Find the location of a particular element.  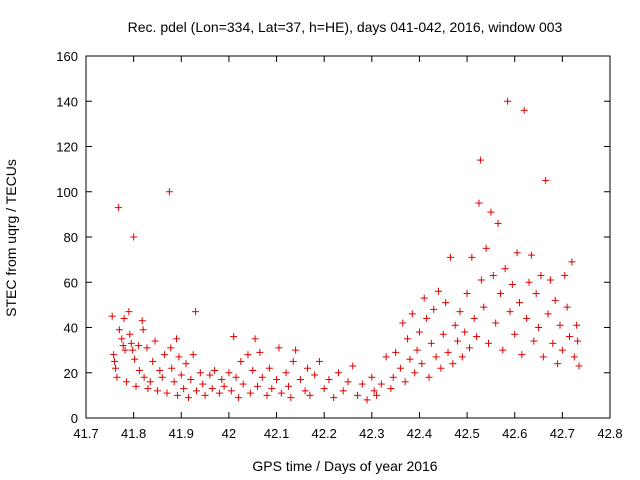

x-tick-label: 42.2 is located at coordinates (324, 433).